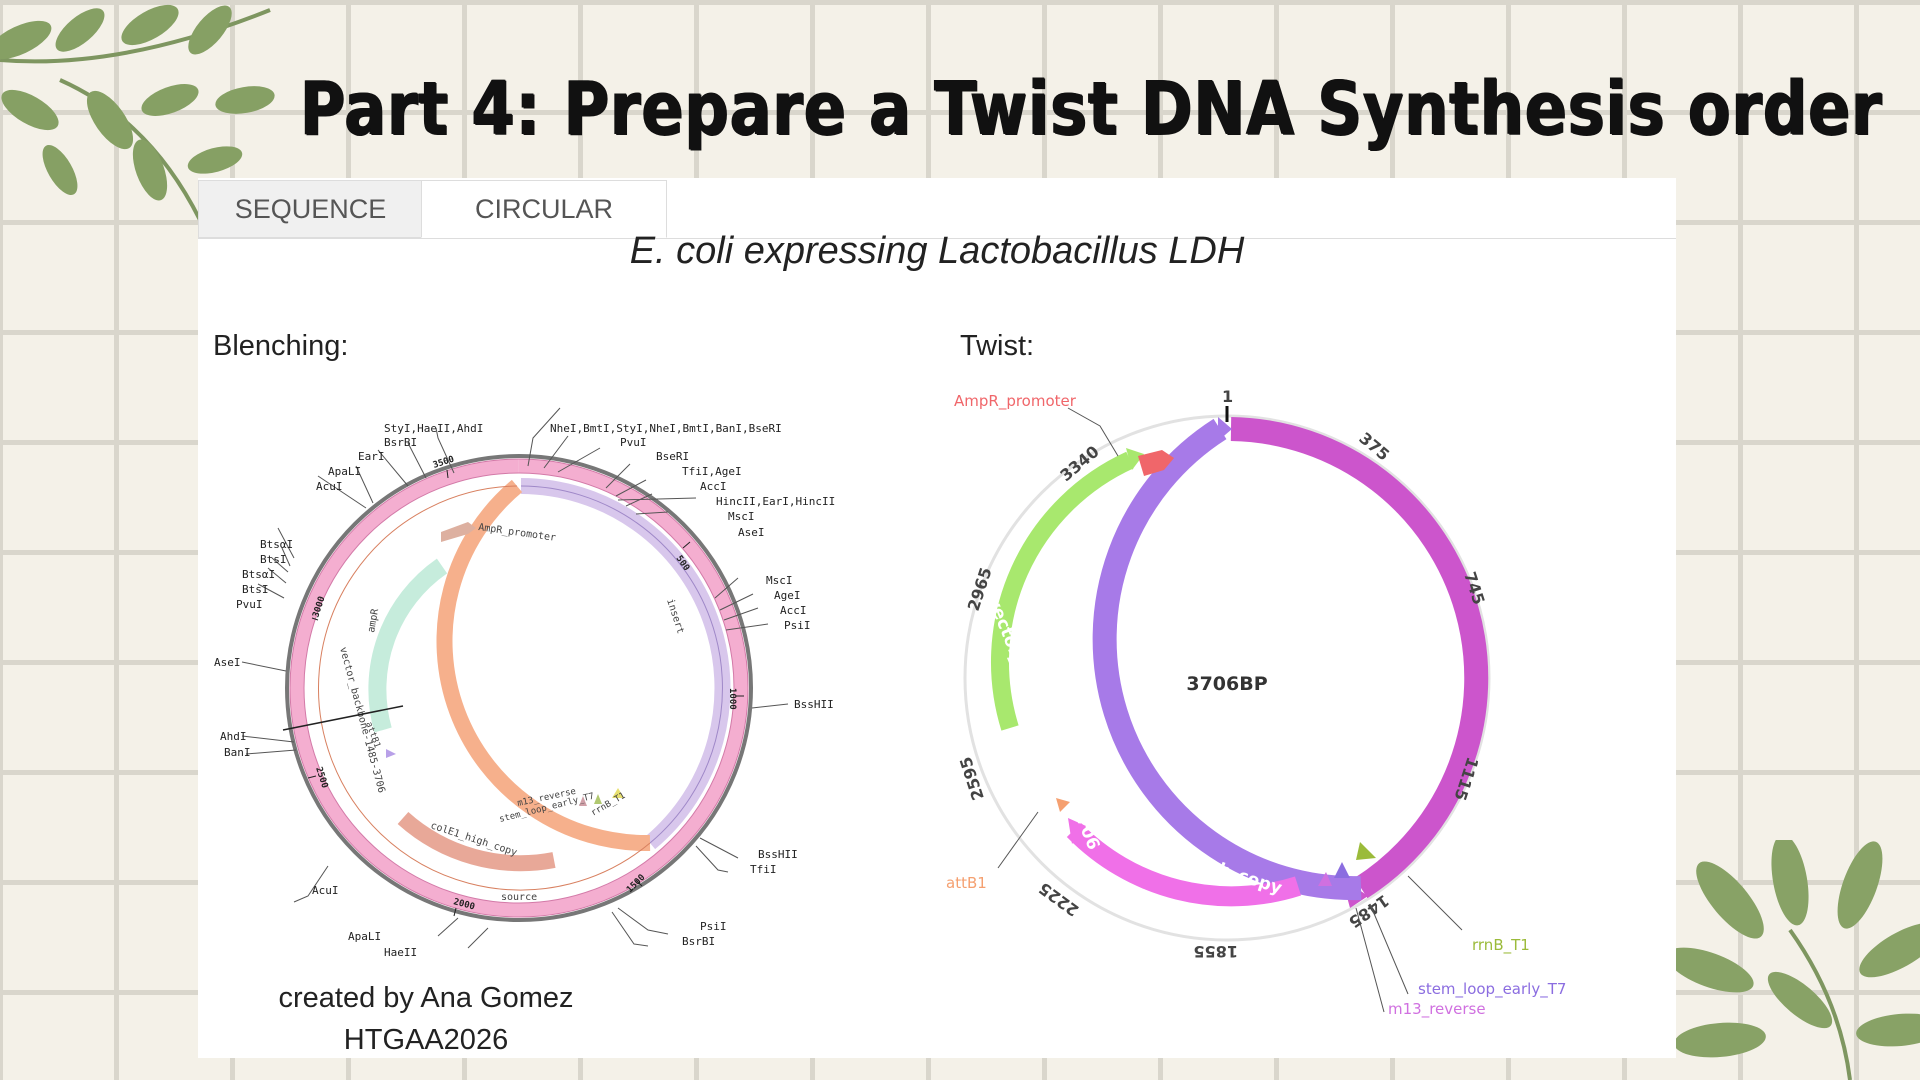 This screenshot has width=1920, height=1080. What do you see at coordinates (543, 665) in the screenshot?
I see `feature-backbone` at bounding box center [543, 665].